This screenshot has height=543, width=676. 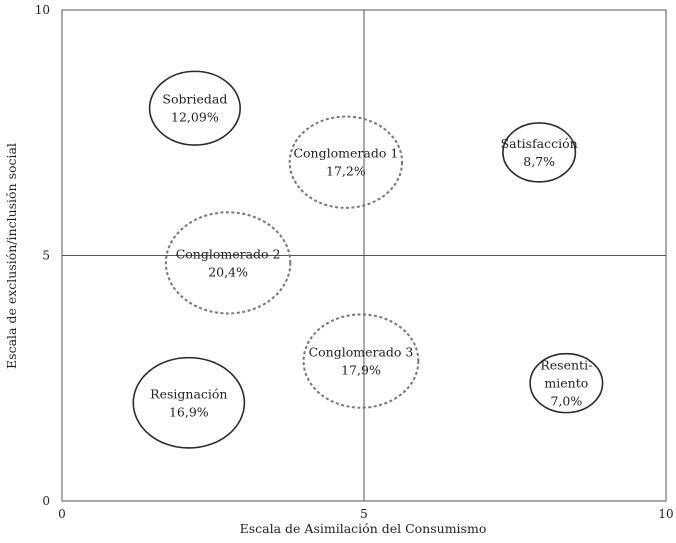 I want to click on bubble-label: 17,2%, so click(x=346, y=171).